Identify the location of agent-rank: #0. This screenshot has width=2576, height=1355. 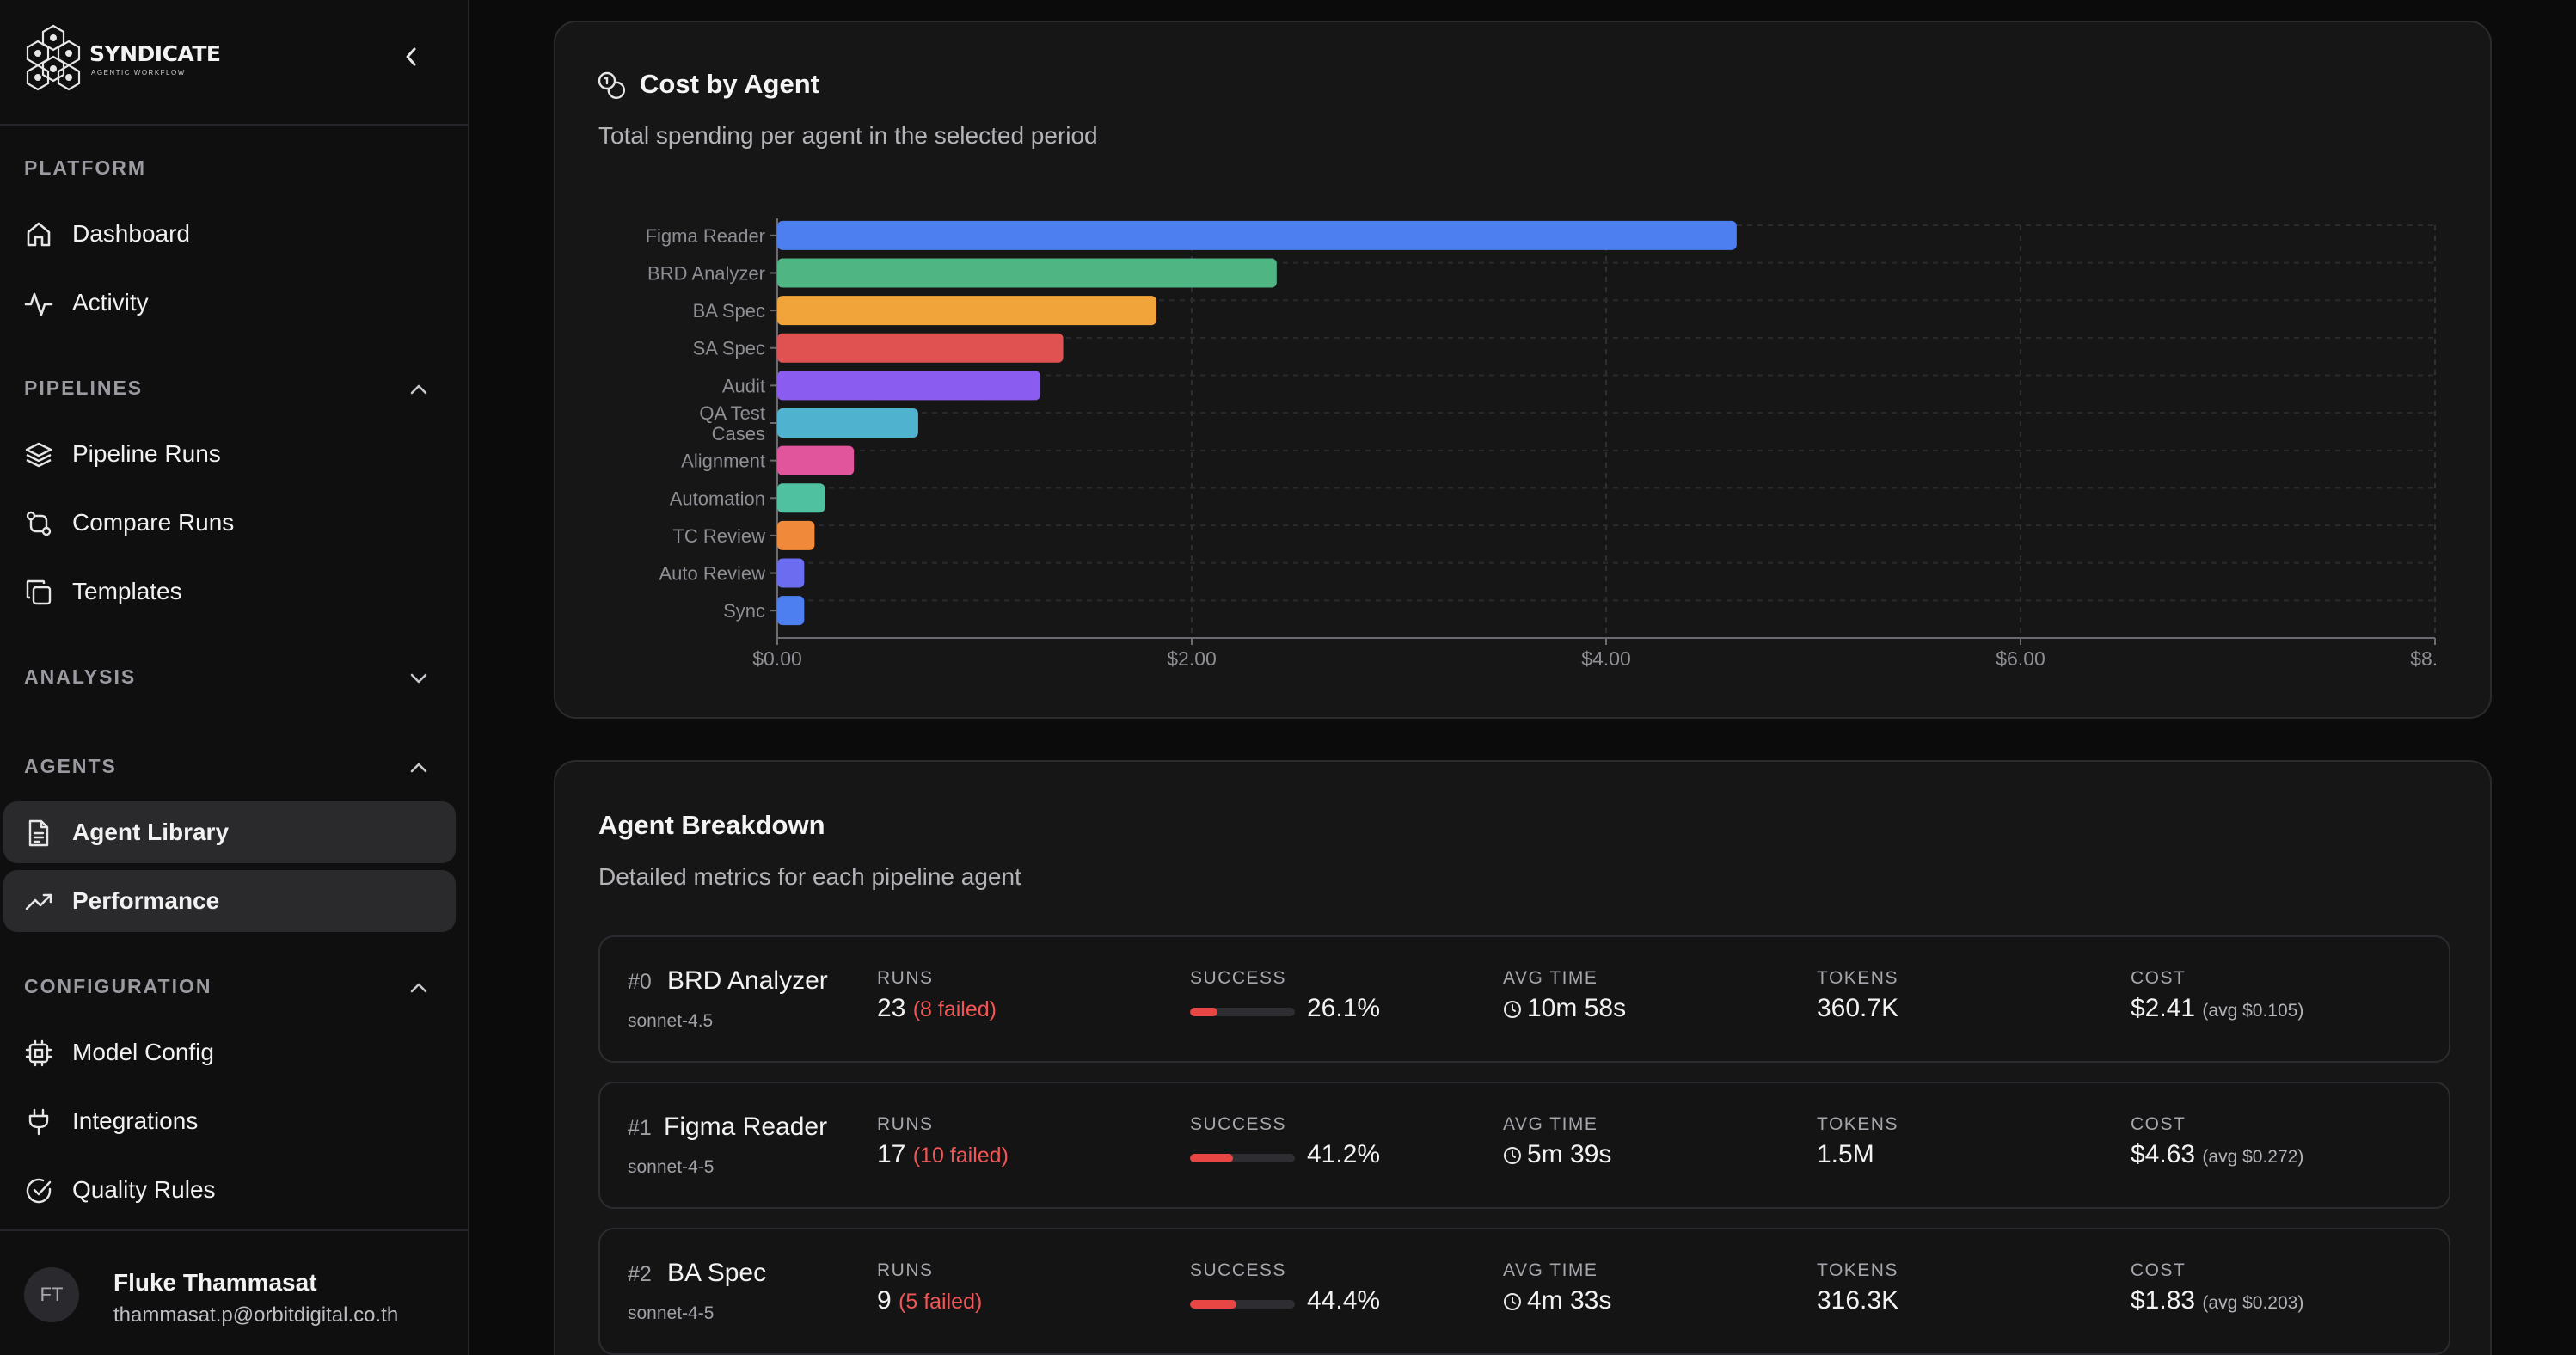
(640, 982).